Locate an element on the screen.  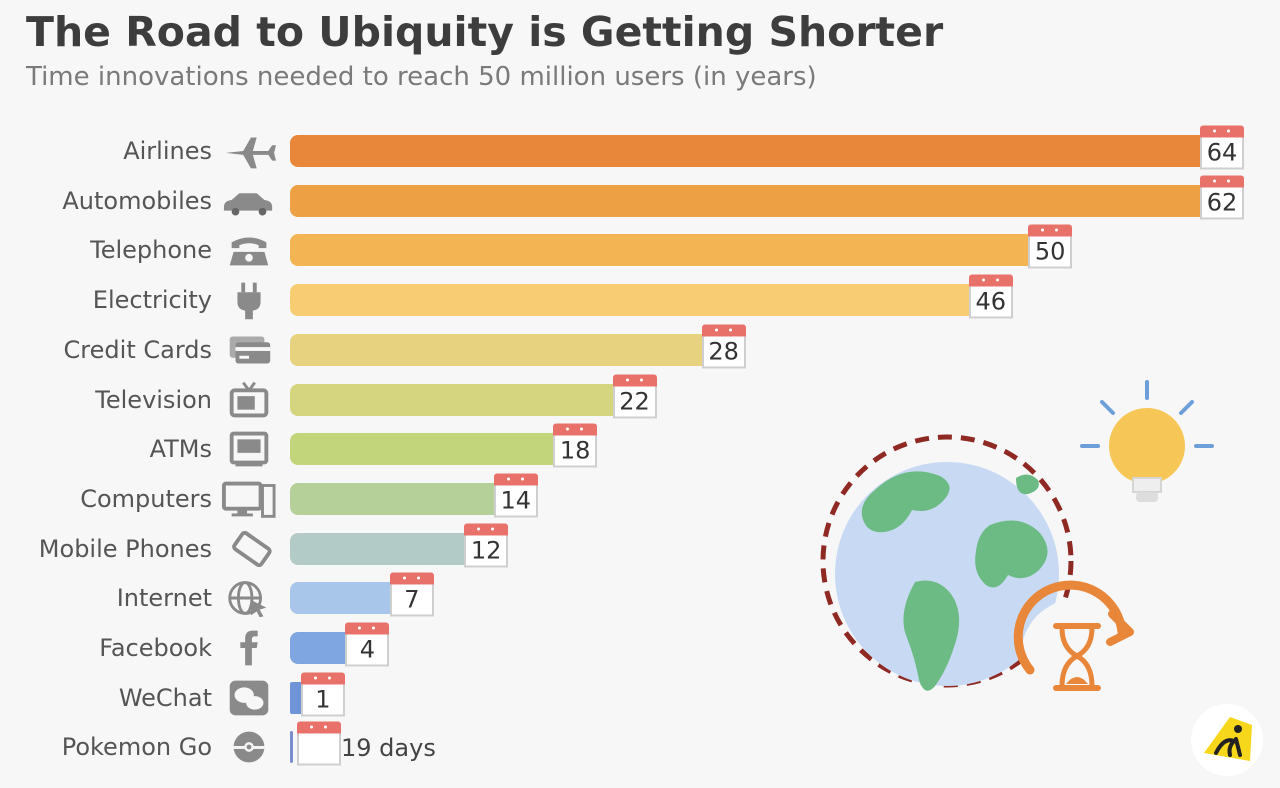
computer-icon is located at coordinates (249, 499).